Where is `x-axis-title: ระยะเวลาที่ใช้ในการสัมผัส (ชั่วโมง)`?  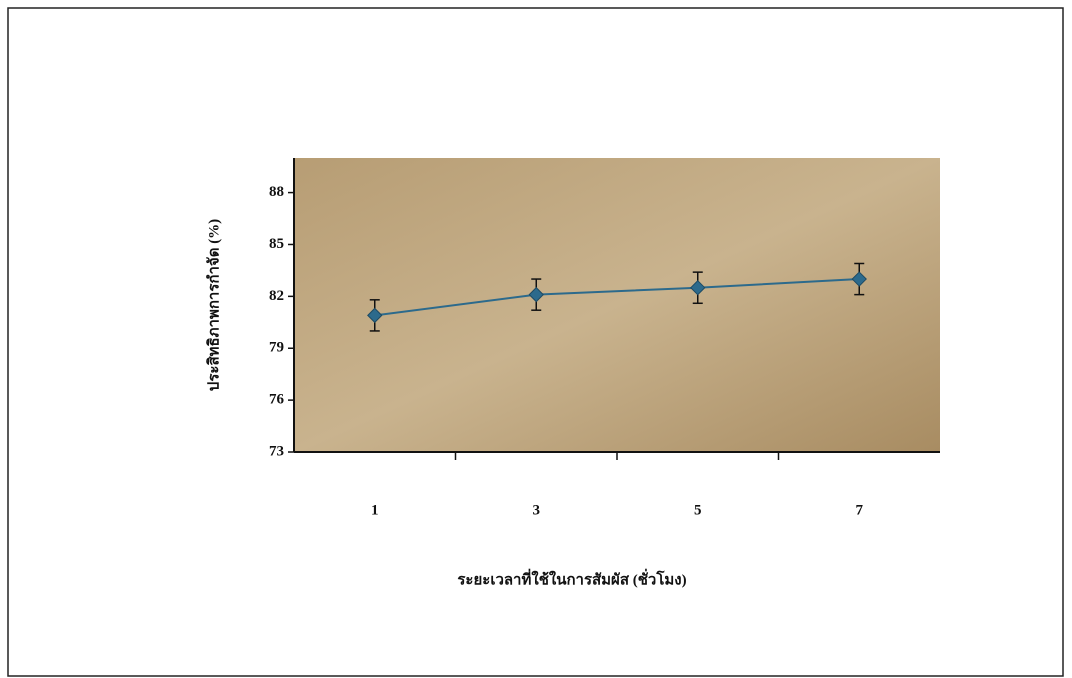 x-axis-title: ระยะเวลาที่ใช้ในการสัมผัส (ชั่วโมง) is located at coordinates (571, 578).